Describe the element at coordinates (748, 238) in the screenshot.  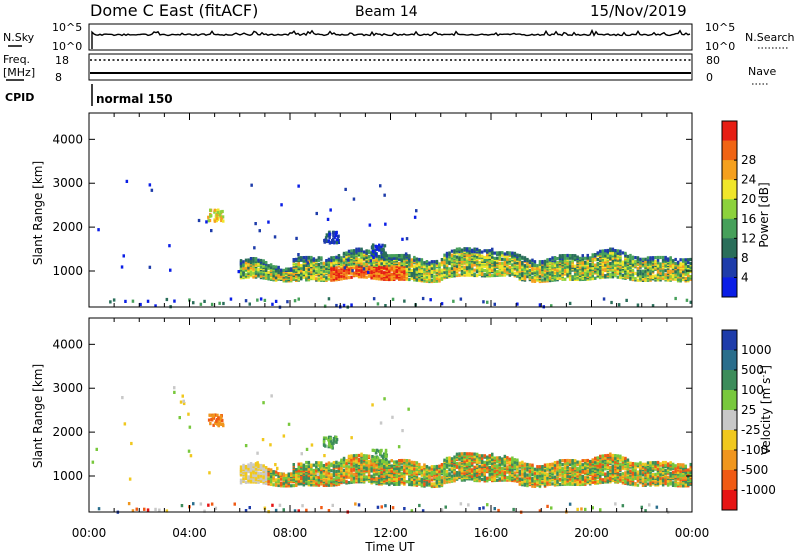
I see `colorbar-tick-label: 12` at that location.